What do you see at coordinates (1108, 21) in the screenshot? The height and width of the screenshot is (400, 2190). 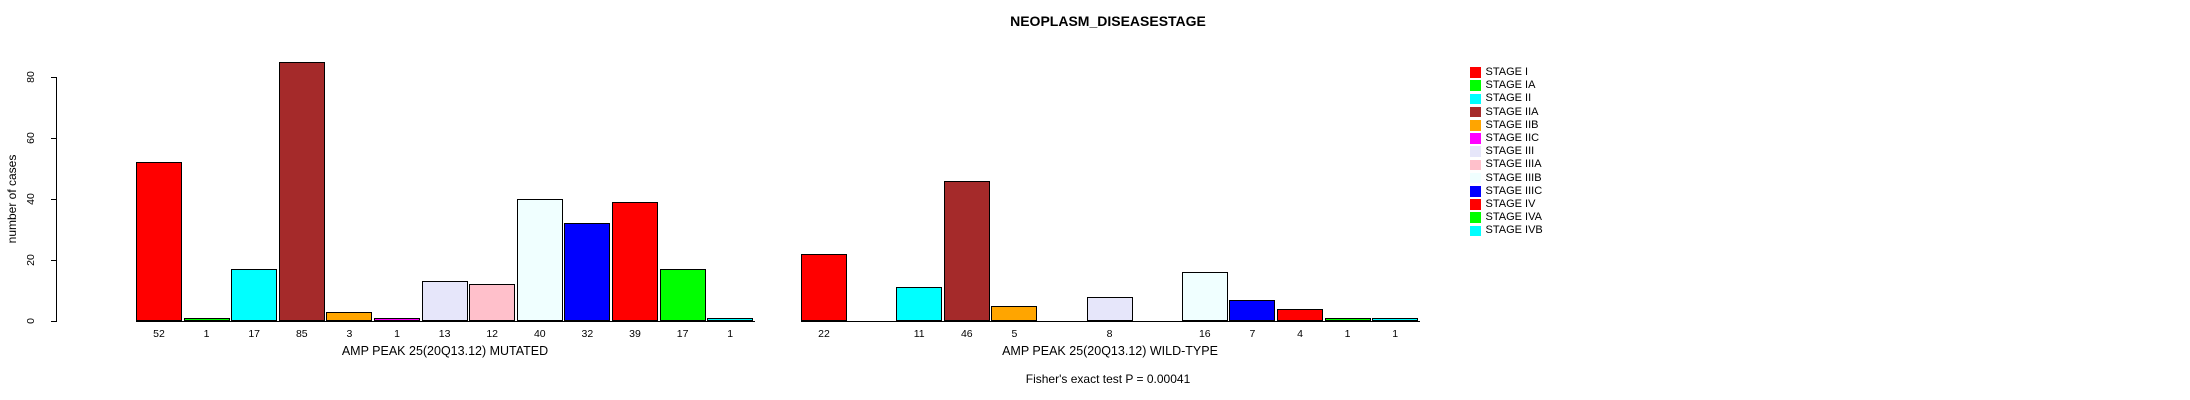 I see `chart-title: NEOPLASM_DISEASESTAGE` at bounding box center [1108, 21].